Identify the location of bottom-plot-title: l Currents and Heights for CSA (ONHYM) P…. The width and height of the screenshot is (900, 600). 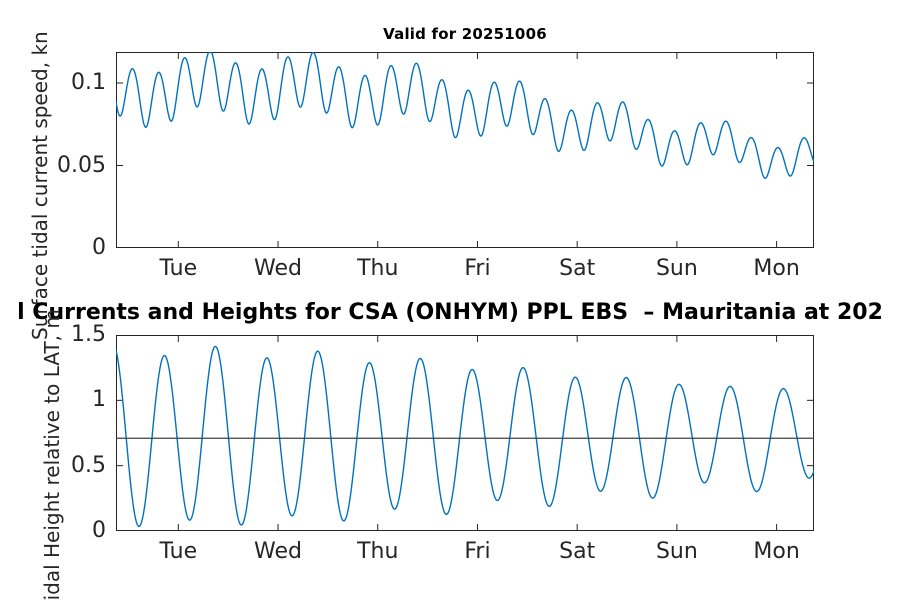
(450, 312).